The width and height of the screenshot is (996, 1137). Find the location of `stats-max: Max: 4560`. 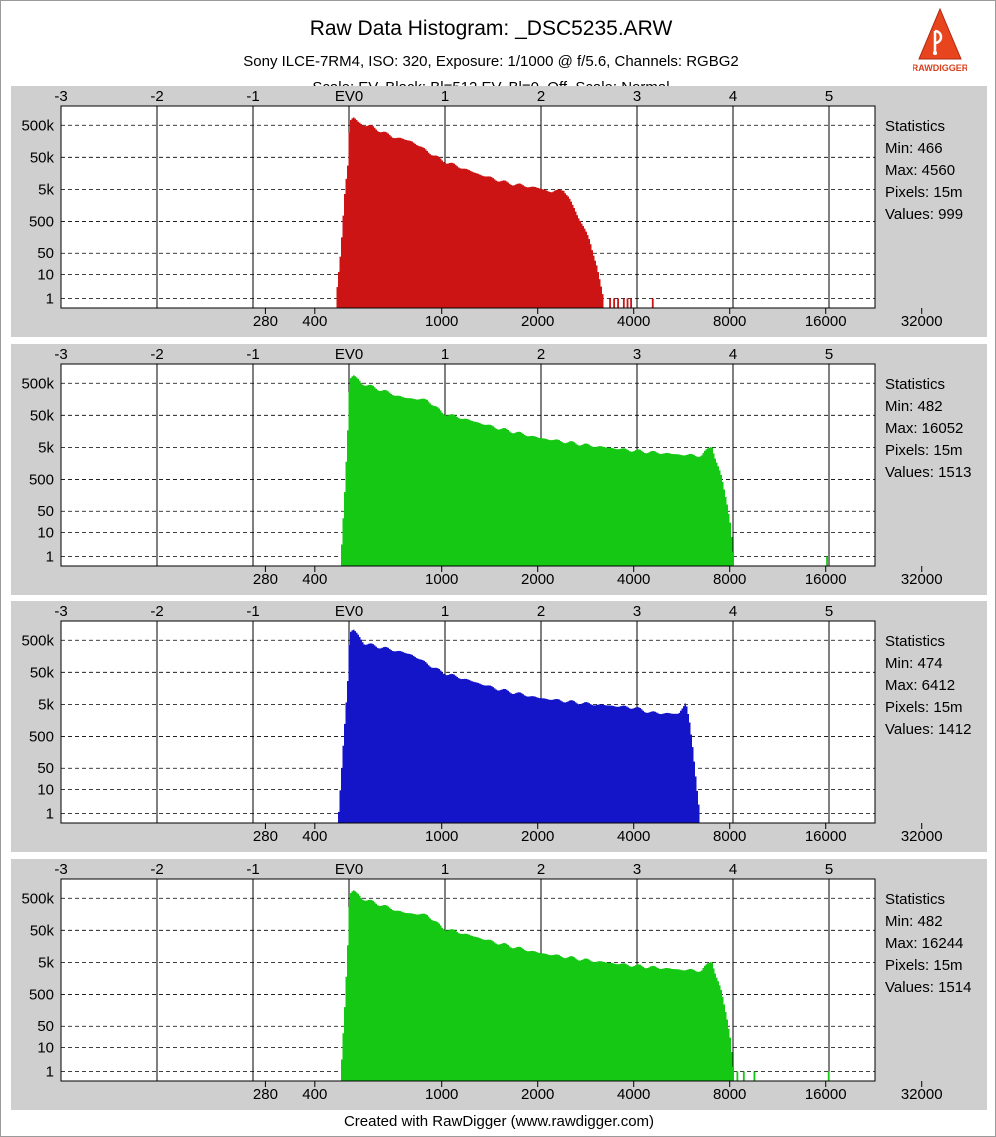

stats-max: Max: 4560 is located at coordinates (920, 170).